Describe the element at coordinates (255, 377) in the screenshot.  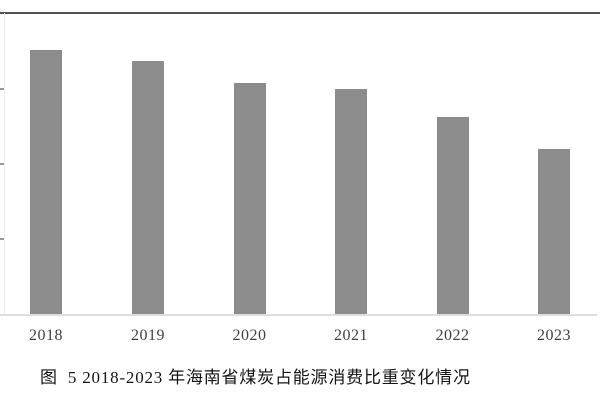
I see `figure-caption: 图 5 2018-2023 年海南省煤炭占能源消费比重变化情况` at that location.